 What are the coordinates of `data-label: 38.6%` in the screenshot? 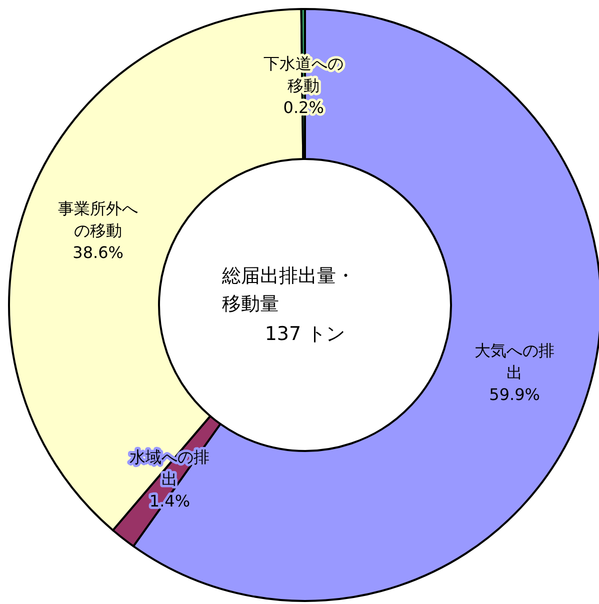 It's located at (98, 252).